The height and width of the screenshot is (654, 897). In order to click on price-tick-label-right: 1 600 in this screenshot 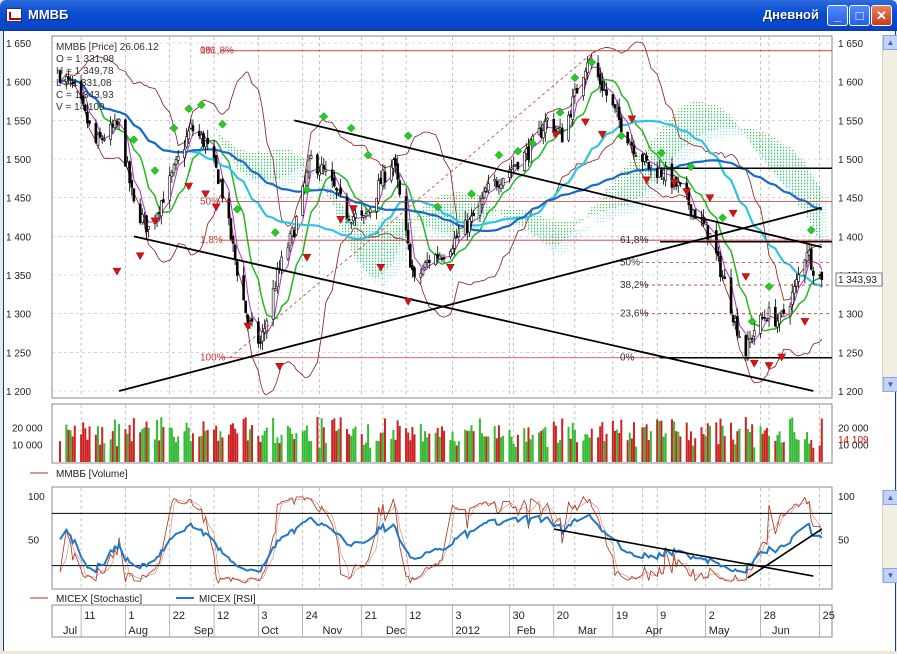, I will do `click(850, 83)`.